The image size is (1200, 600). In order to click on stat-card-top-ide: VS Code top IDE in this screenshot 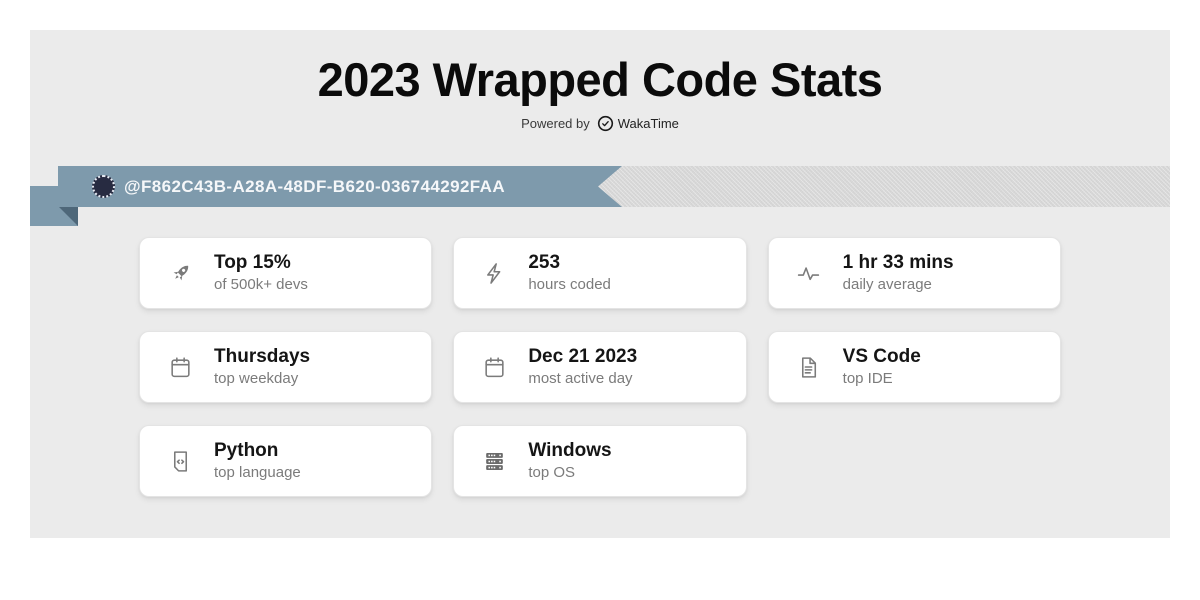, I will do `click(914, 367)`.